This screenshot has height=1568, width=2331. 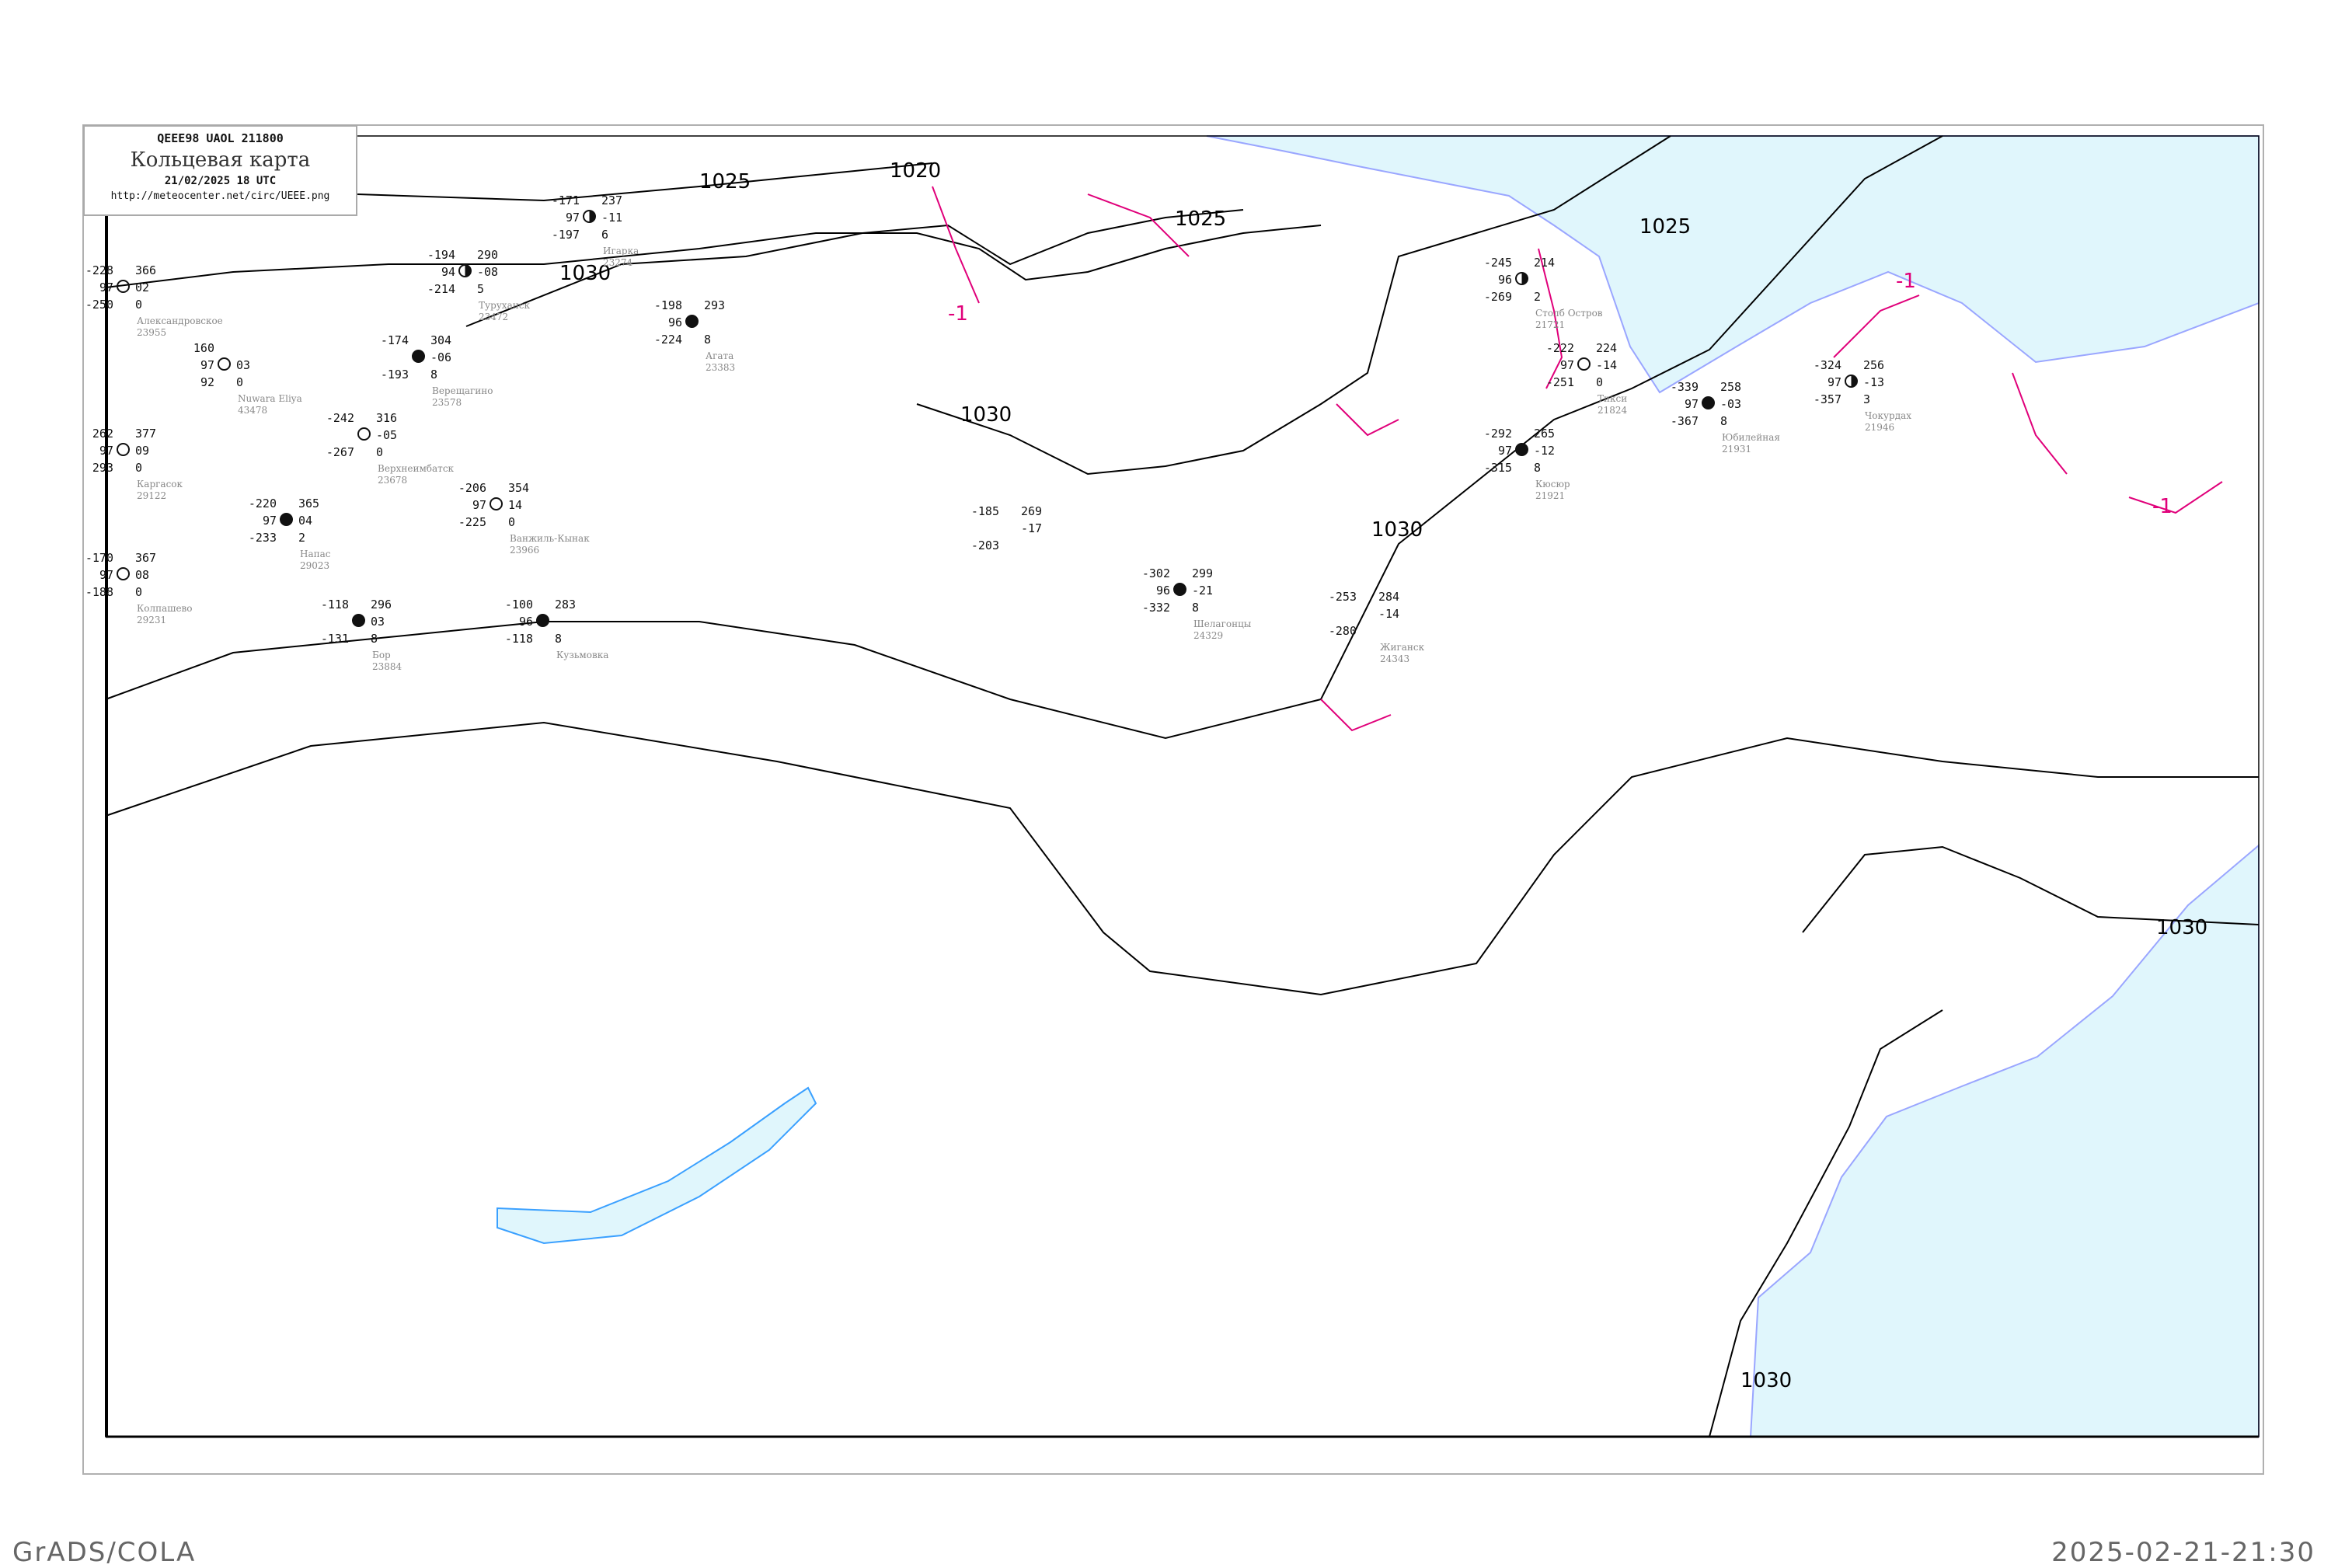 What do you see at coordinates (488, 272) in the screenshot?
I see `station-pressure-tendency: -08` at bounding box center [488, 272].